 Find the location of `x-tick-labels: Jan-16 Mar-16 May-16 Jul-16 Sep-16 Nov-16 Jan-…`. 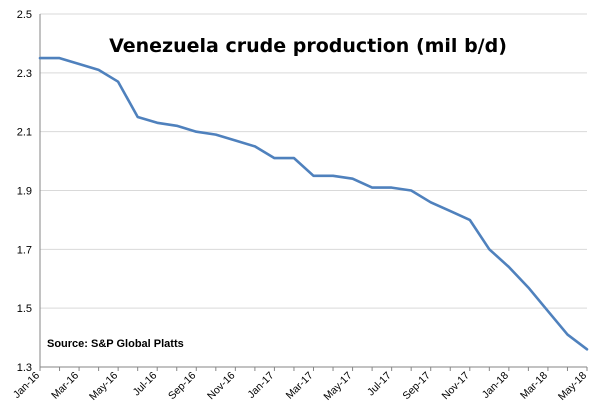

x-tick-labels: Jan-16 Mar-16 May-16 Jul-16 Sep-16 Nov-16 Jan-… is located at coordinates (300, 386).